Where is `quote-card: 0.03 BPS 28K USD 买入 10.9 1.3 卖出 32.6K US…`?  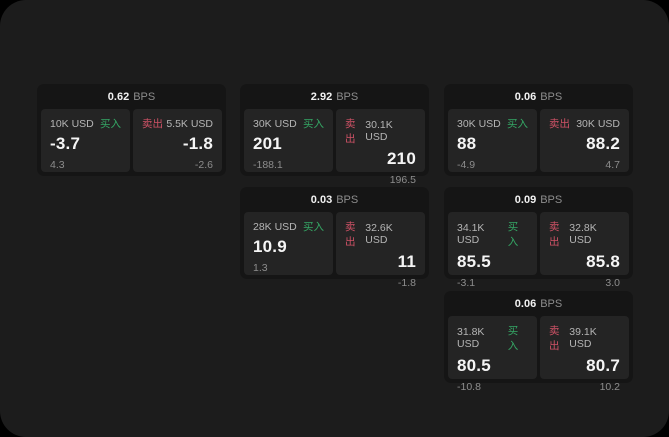
quote-card: 0.03 BPS 28K USD 买入 10.9 1.3 卖出 32.6K US… is located at coordinates (334, 238).